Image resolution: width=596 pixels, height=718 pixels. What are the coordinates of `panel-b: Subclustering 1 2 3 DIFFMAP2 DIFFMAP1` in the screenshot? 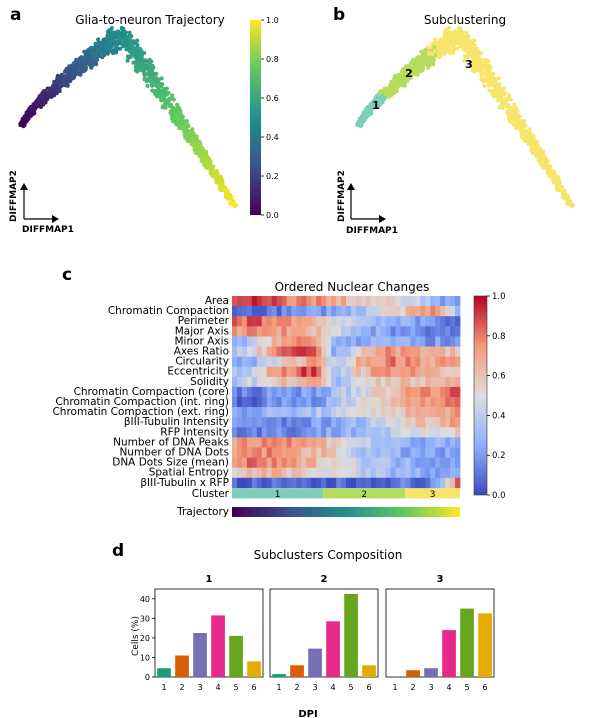 It's located at (456, 124).